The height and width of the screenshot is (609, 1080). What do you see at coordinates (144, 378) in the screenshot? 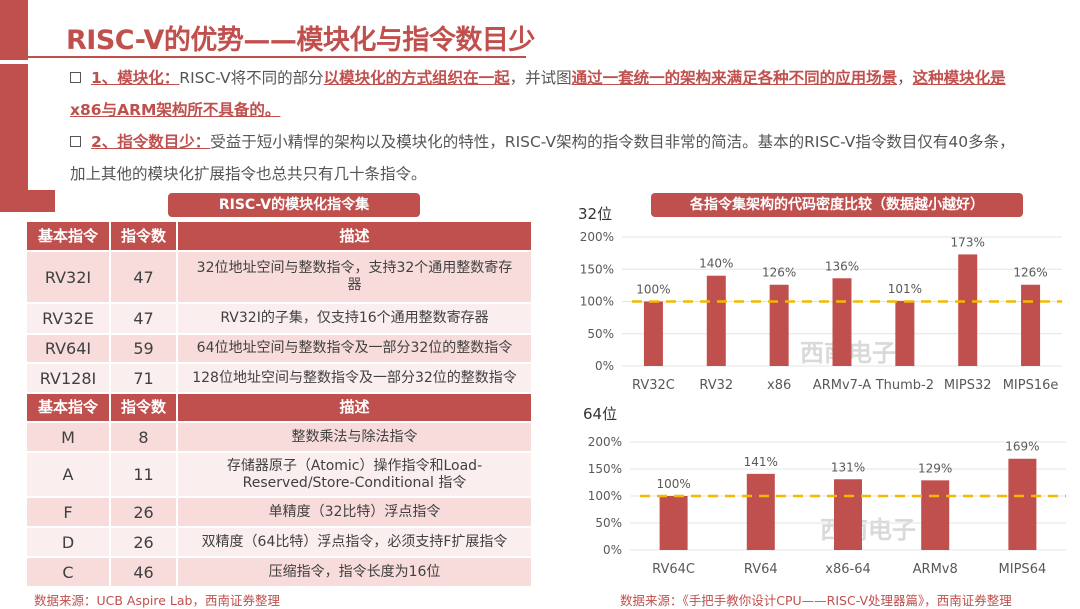
I see `count-cell: 71` at bounding box center [144, 378].